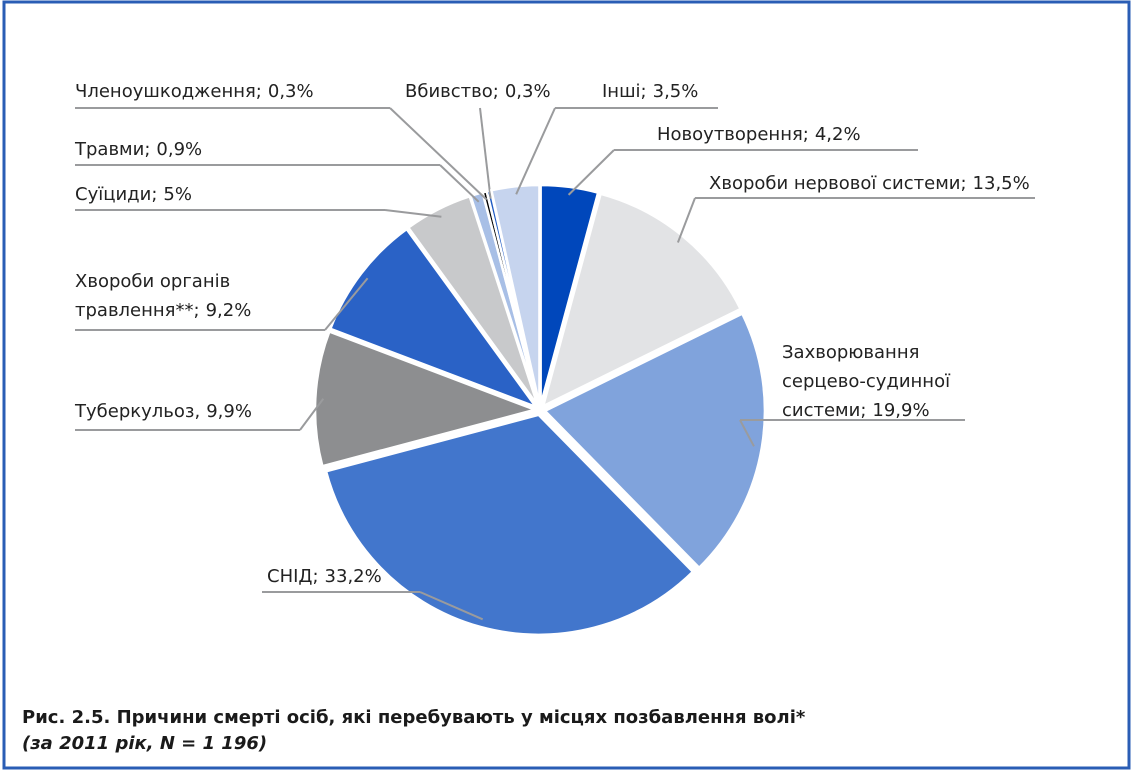  I want to click on slice-label: Туберкульоз,, so click(137, 411).